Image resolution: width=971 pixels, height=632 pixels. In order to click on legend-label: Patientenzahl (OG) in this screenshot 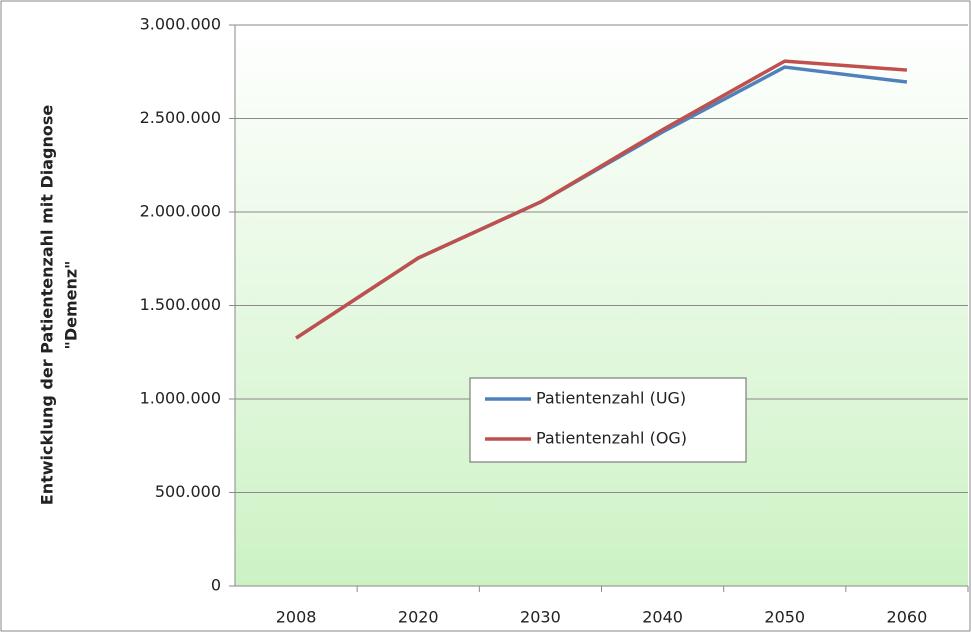, I will do `click(611, 438)`.